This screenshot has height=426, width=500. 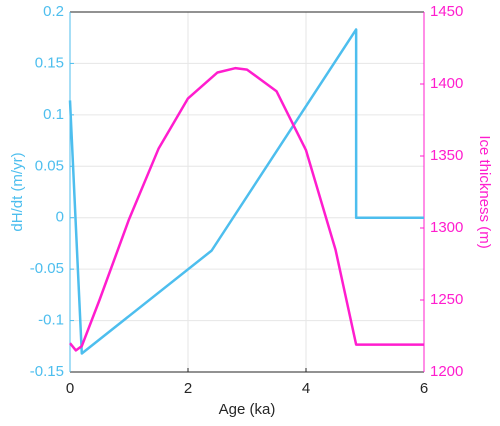 I want to click on y2-tick-label: 1450, so click(x=446, y=11).